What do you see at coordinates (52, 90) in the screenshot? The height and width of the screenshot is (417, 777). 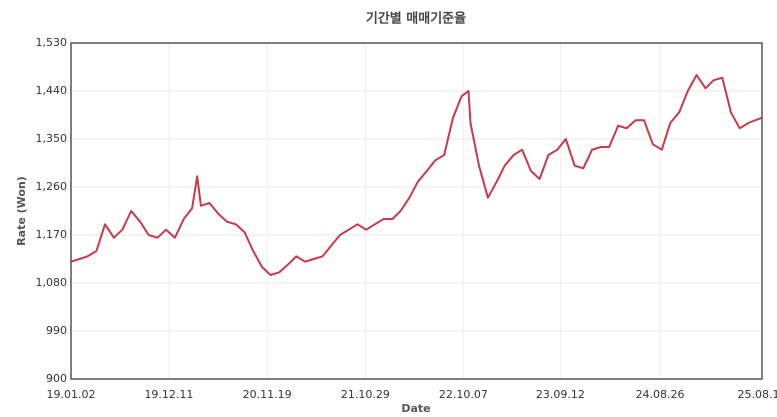 I see `y-tick-label: 1,440` at bounding box center [52, 90].